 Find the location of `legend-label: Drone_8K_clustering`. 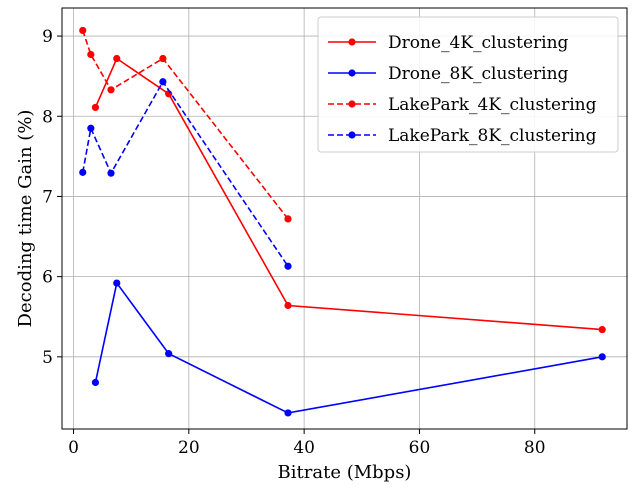

legend-label: Drone_8K_clustering is located at coordinates (478, 74).